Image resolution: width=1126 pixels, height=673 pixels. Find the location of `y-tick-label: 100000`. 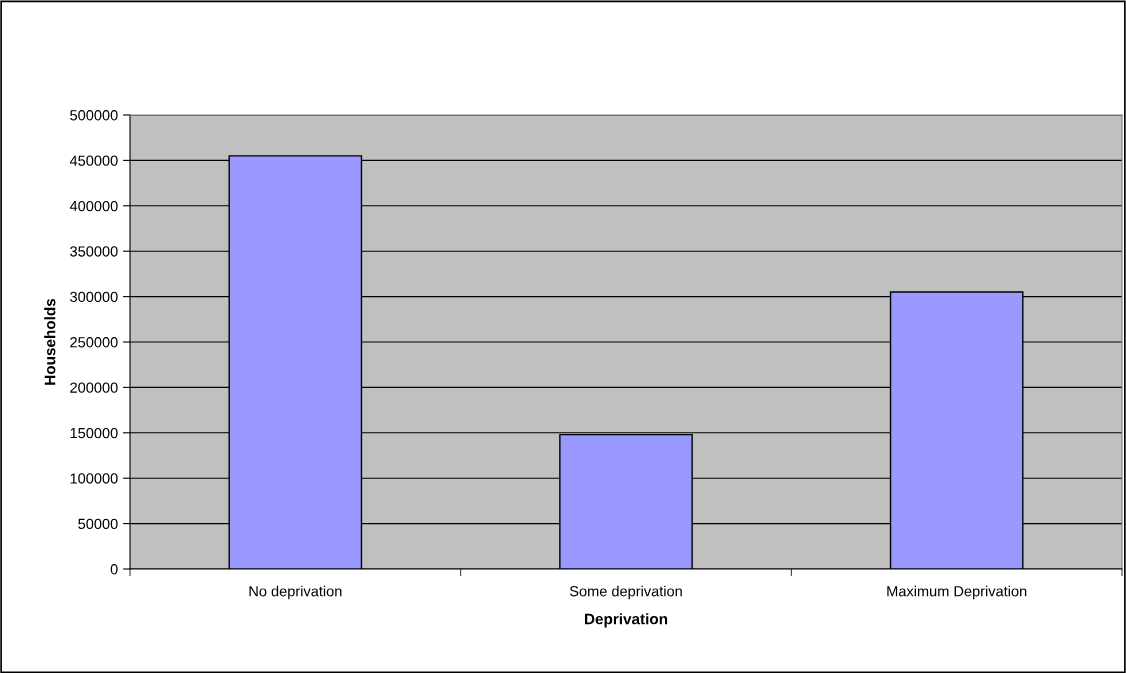

y-tick-label: 100000 is located at coordinates (94, 478).